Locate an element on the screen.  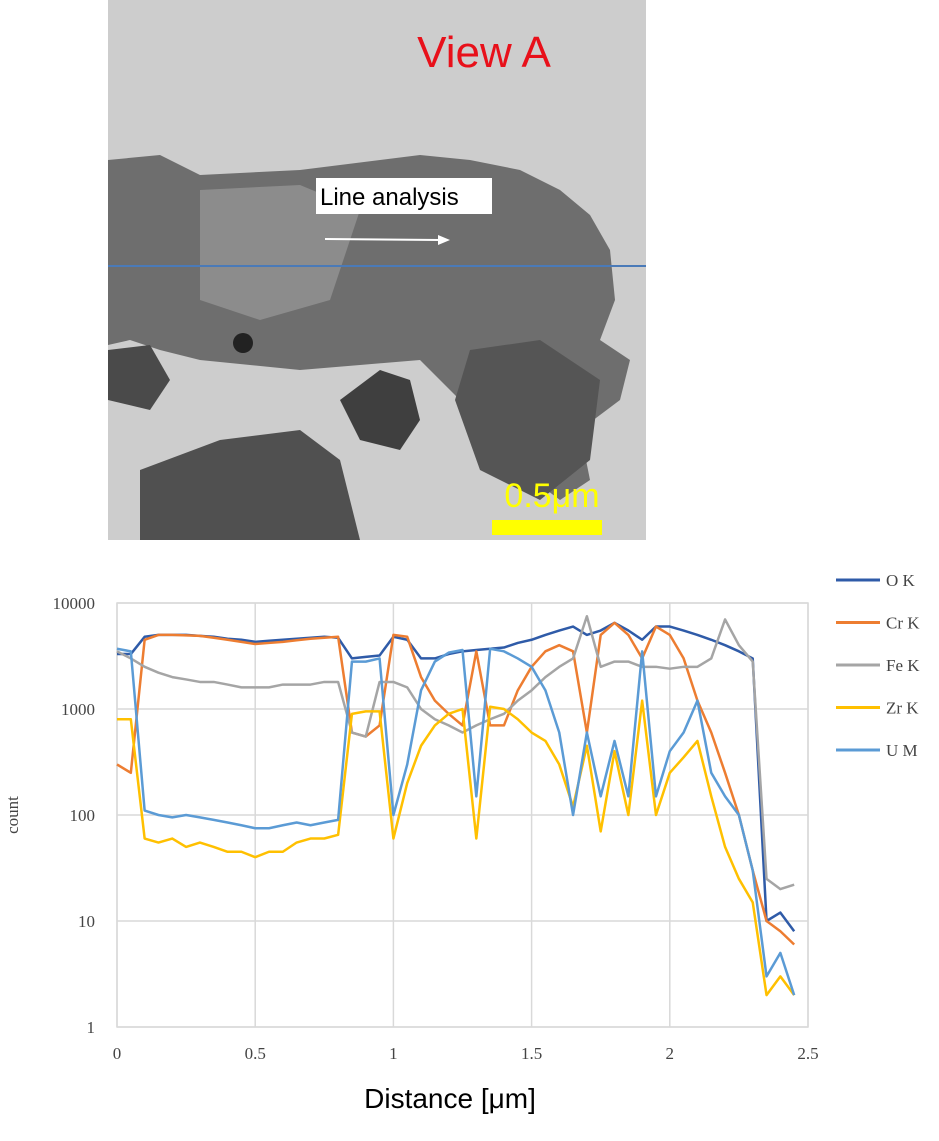
x-tick-label: 2 is located at coordinates (670, 1053).